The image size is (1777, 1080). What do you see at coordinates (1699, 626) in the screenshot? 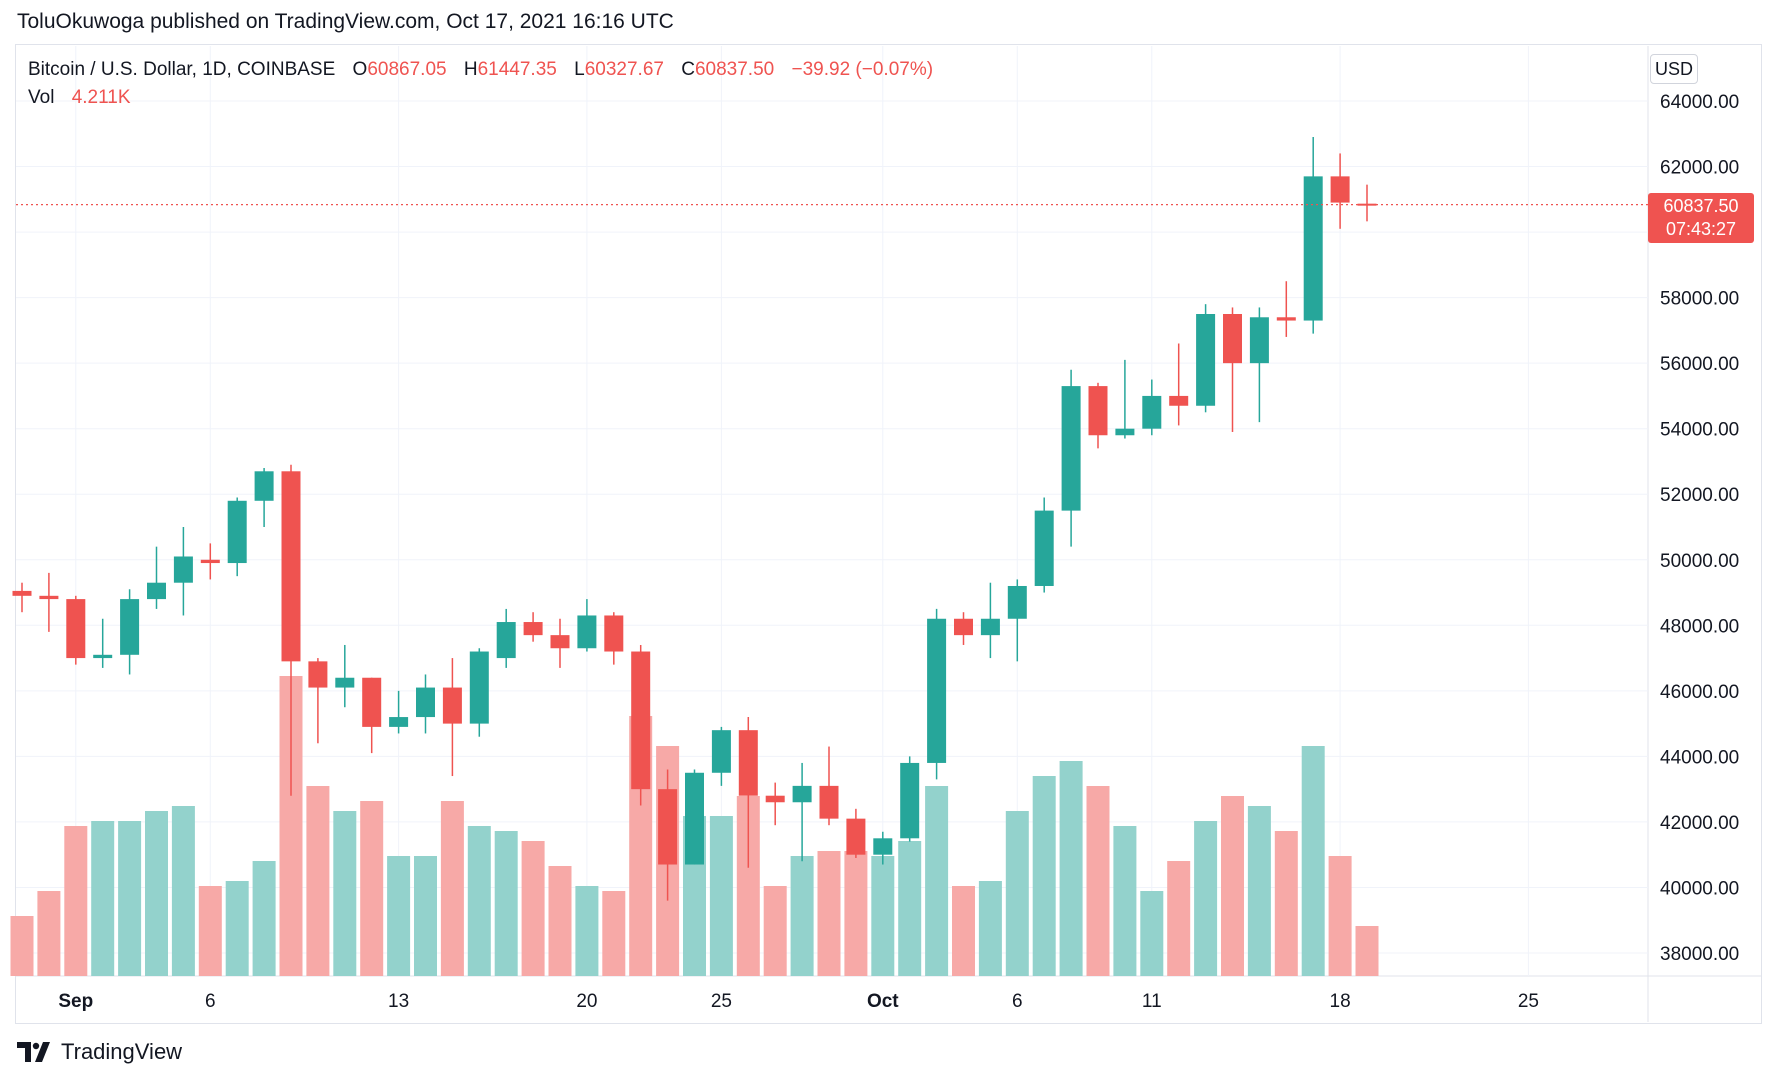
I see `price-tick-label: 48000.00` at bounding box center [1699, 626].